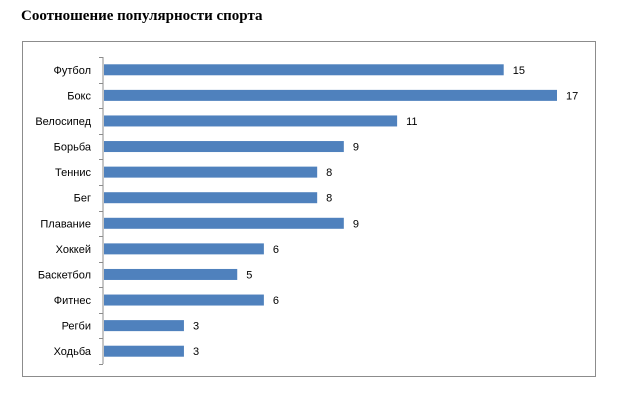 This screenshot has height=415, width=622. I want to click on category-label: Баскетбол, so click(64, 275).